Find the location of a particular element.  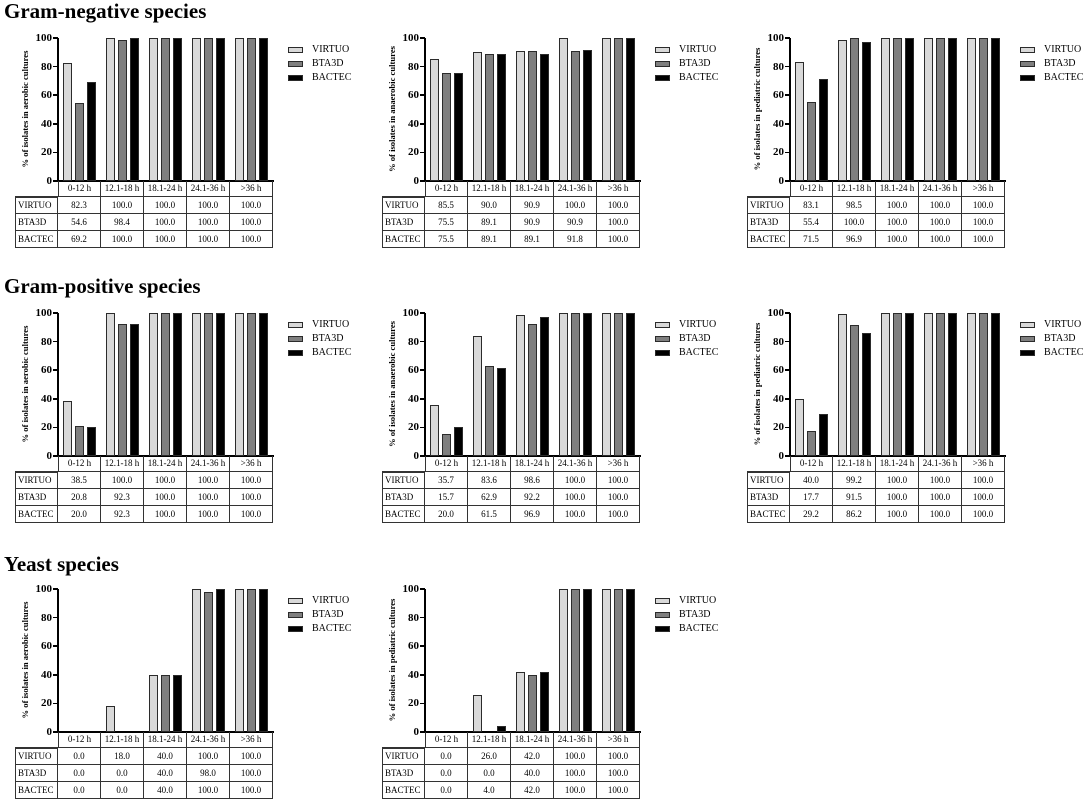

table-row-label: BTA3D is located at coordinates (768, 497).